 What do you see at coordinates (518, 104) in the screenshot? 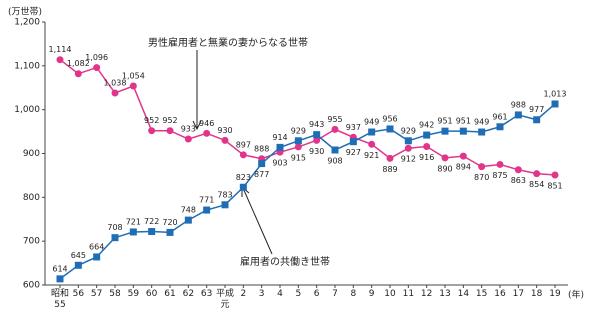
I see `data-label: 988` at bounding box center [518, 104].